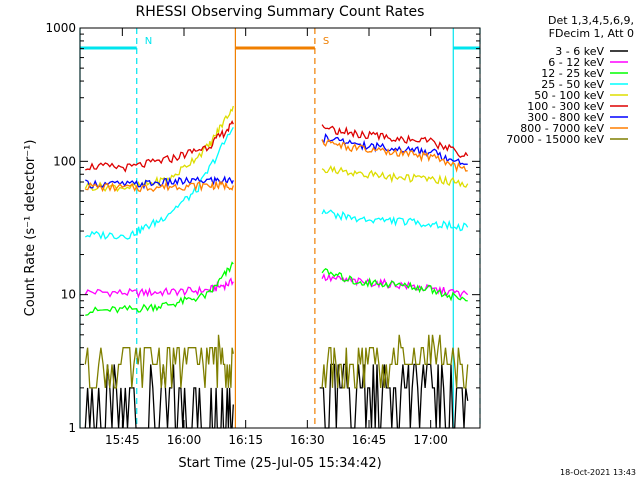  I want to click on x-tick-label-2: 16:15, so click(245, 440).